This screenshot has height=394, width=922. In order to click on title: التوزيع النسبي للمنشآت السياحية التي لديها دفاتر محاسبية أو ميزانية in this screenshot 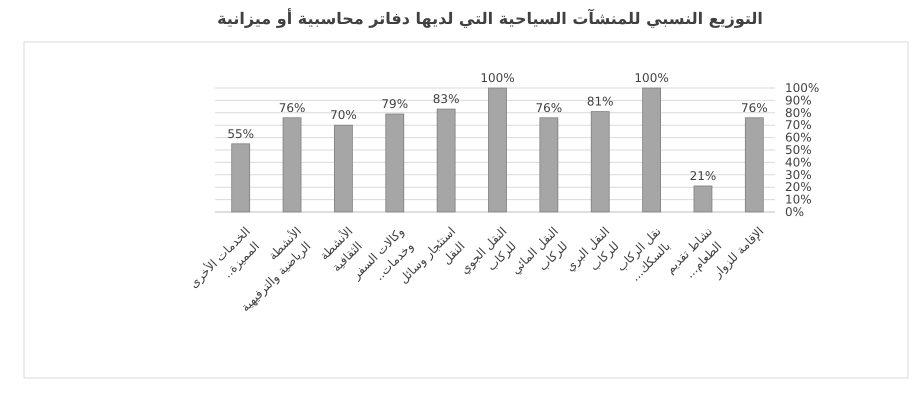, I will do `click(490, 18)`.